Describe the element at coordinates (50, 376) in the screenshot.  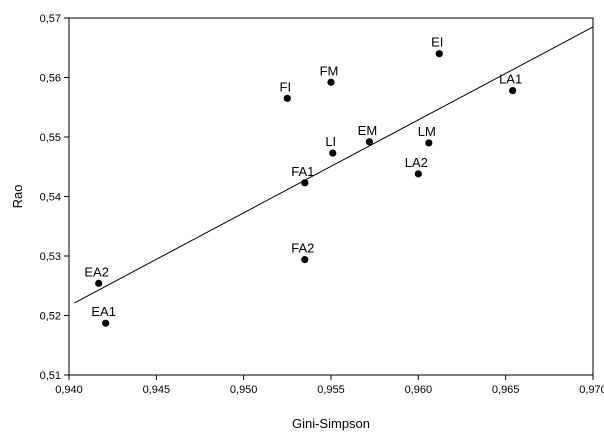
I see `y-tick-label: 0,51` at that location.